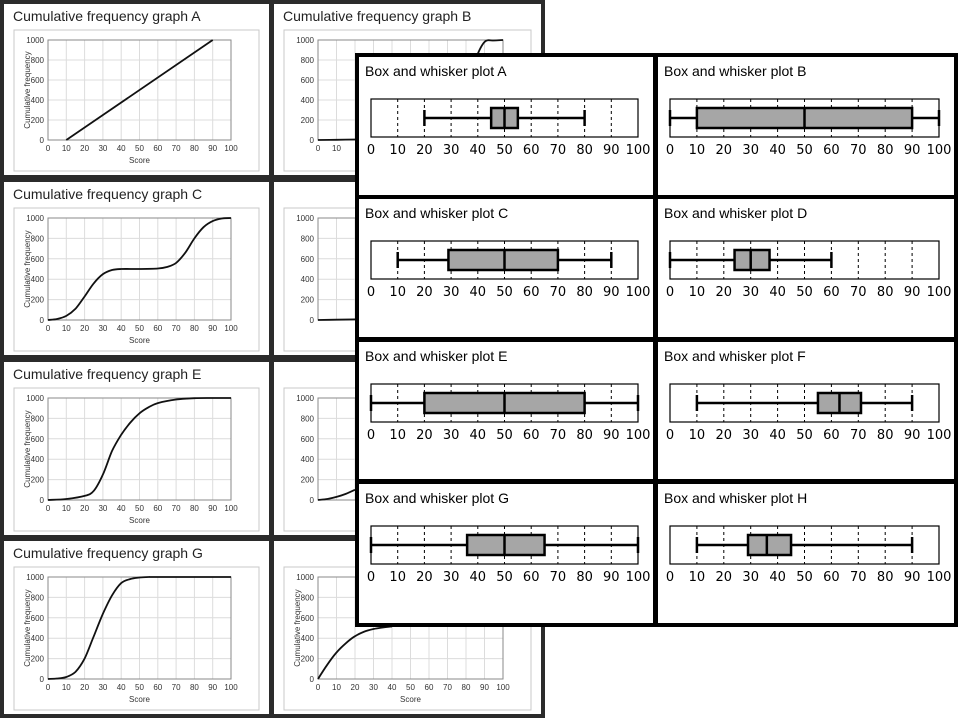 The image size is (960, 720). What do you see at coordinates (38, 279) in the screenshot?
I see `y-tick-label: 400` at bounding box center [38, 279].